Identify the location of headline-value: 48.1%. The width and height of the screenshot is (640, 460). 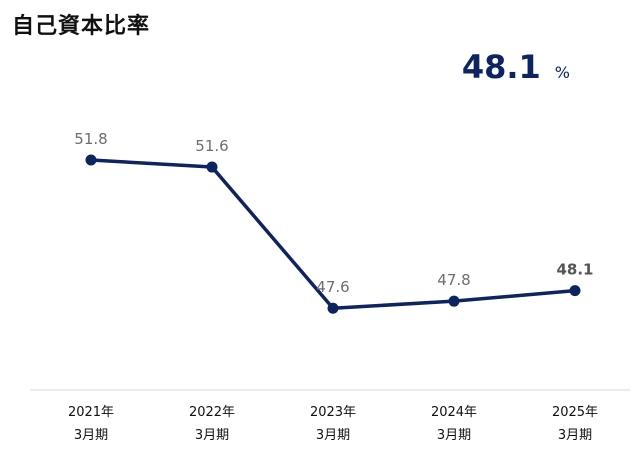
(516, 67).